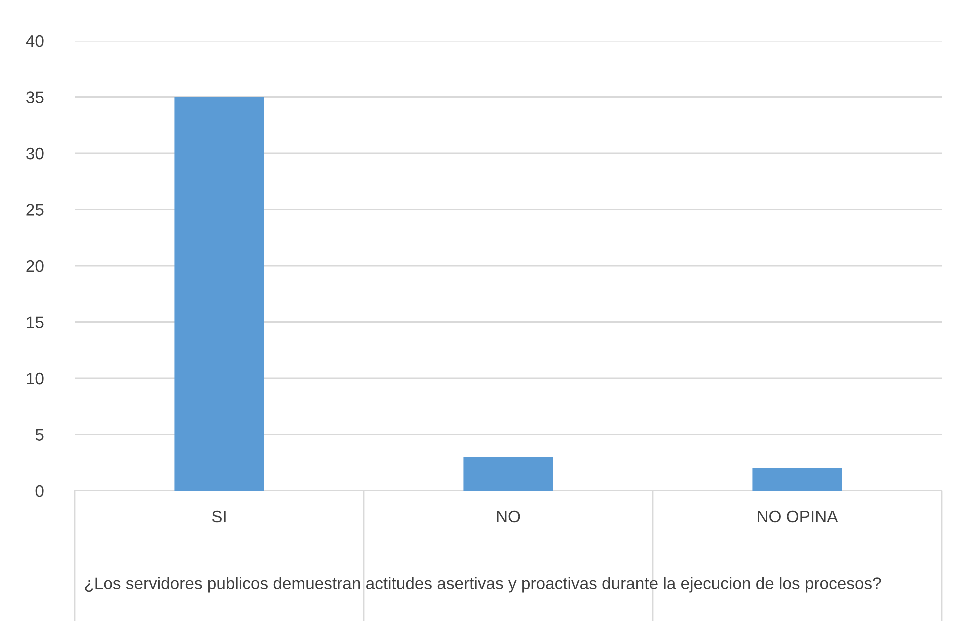  Describe the element at coordinates (35, 210) in the screenshot. I see `y-tick-label: 25` at that location.